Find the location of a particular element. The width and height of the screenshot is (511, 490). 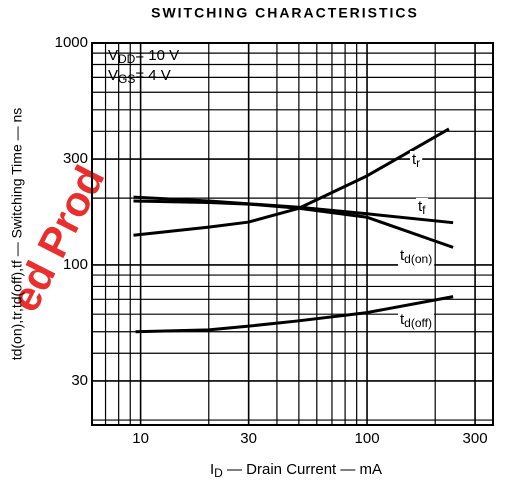

x-axis-label-rest: — Drain Current — mA is located at coordinates (302, 469).